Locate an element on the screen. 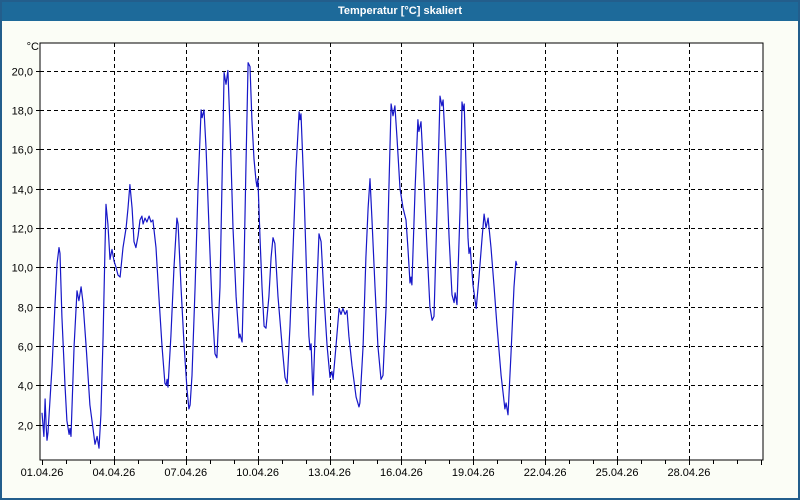  x-tick-label: 10.04.26 is located at coordinates (257, 473).